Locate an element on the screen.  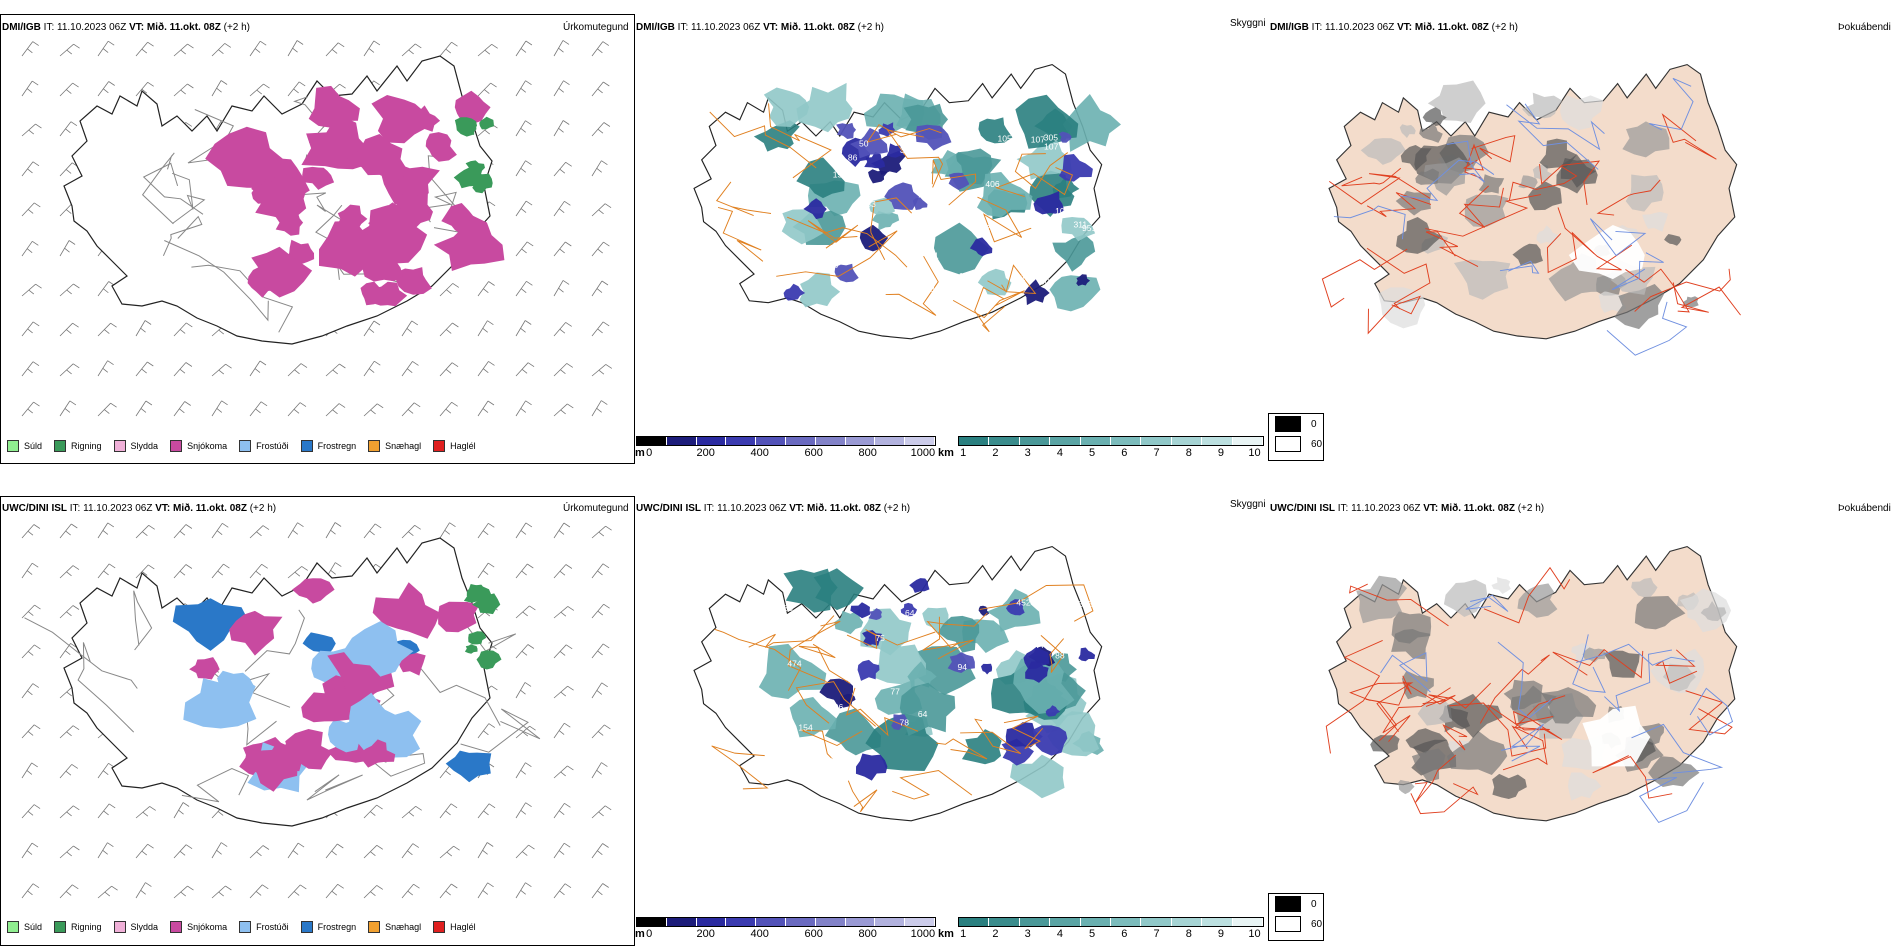
scale-tick-label: 7 is located at coordinates (1156, 934).